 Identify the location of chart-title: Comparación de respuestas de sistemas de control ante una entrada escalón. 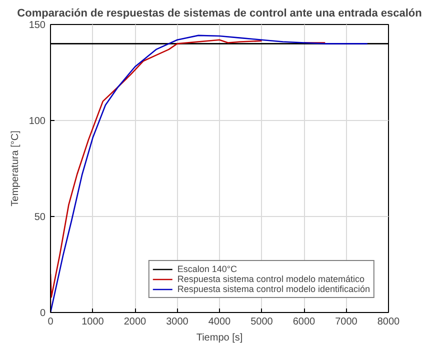
(219, 14).